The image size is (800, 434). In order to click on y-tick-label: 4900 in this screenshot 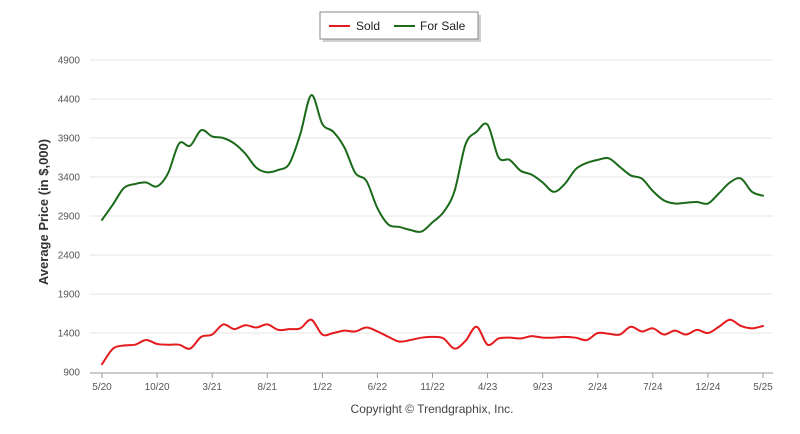, I will do `click(69, 61)`.